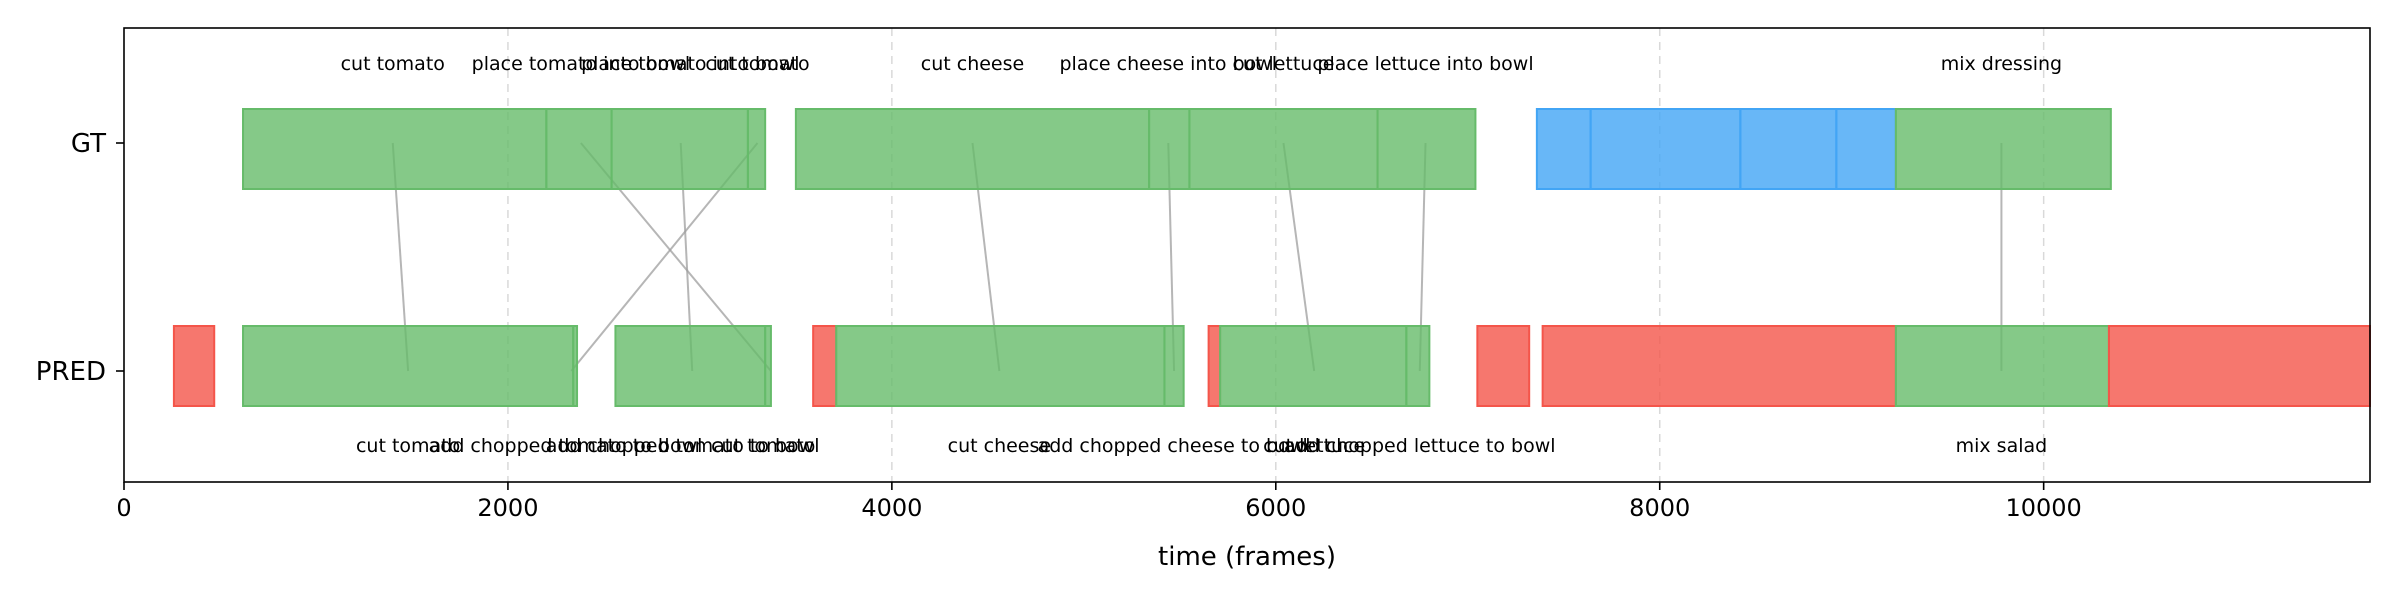 This screenshot has width=2400, height=600. I want to click on pred-action-label: cut cheese, so click(999, 446).